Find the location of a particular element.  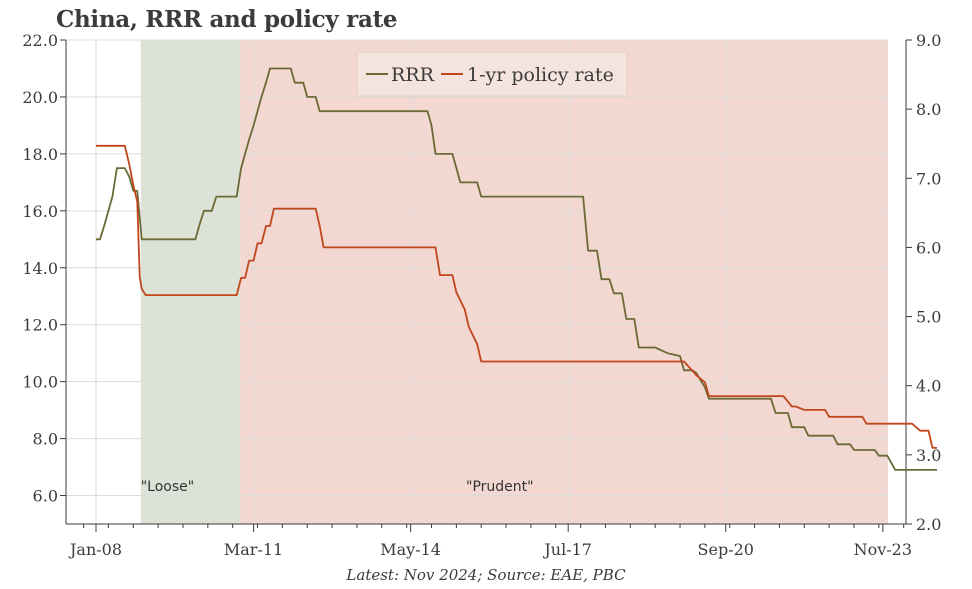

y-right-tick-label-2: 4.0 is located at coordinates (928, 386).